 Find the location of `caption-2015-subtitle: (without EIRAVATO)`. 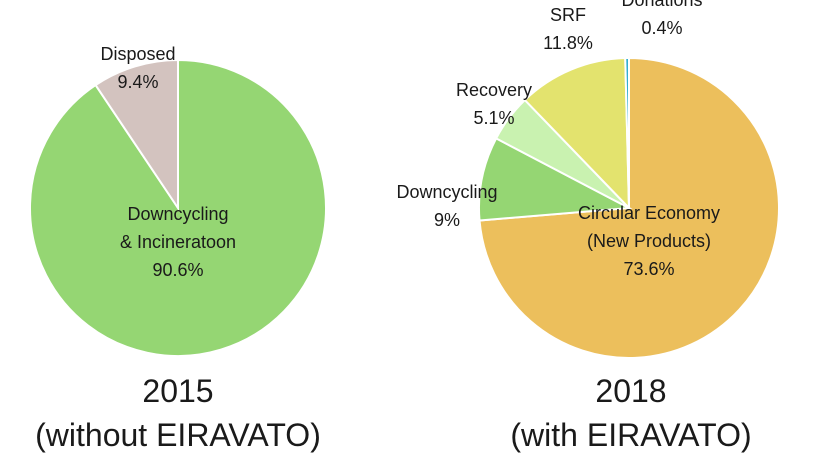

caption-2015-subtitle: (without EIRAVATO) is located at coordinates (178, 435).